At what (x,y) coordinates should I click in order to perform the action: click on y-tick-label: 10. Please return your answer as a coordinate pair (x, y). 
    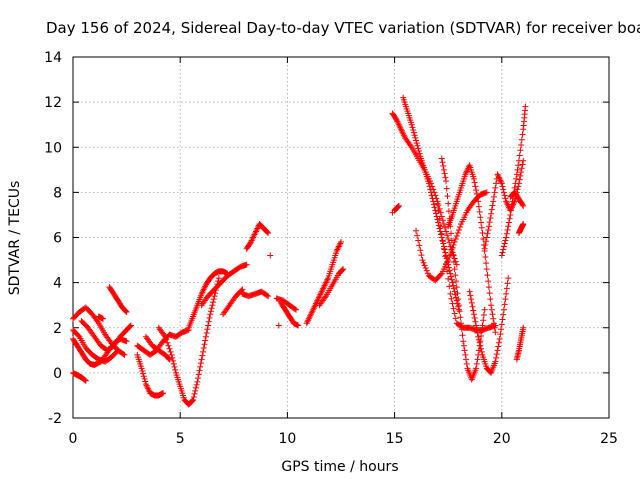
    Looking at the image, I should click on (53, 148).